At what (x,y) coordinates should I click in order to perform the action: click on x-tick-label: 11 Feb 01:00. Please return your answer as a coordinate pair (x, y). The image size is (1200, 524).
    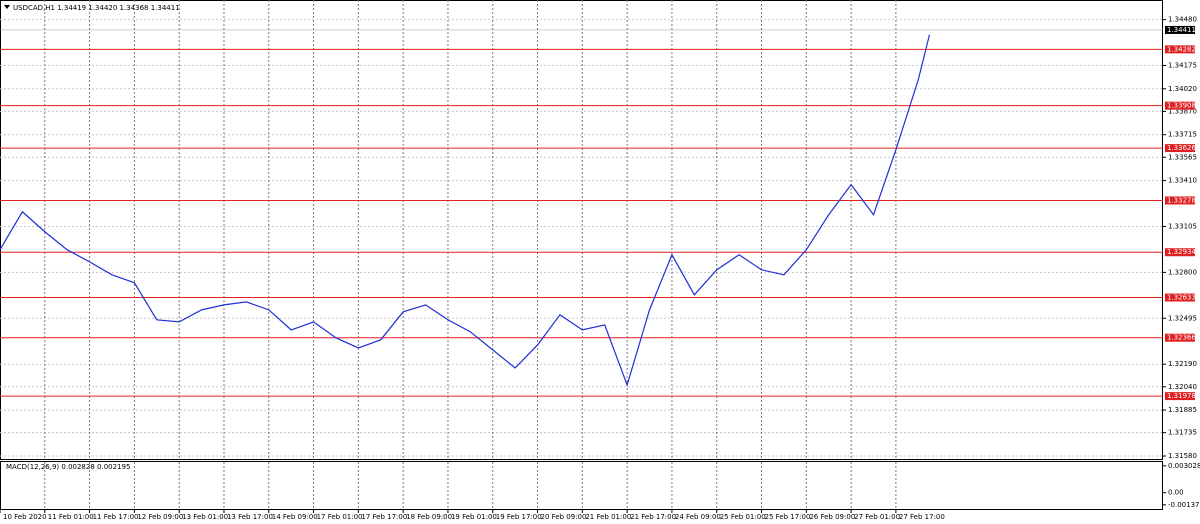
    Looking at the image, I should click on (71, 517).